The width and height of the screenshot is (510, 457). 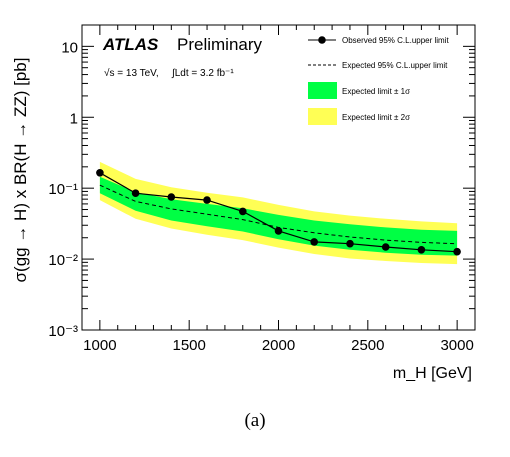 What do you see at coordinates (322, 40) in the screenshot?
I see `legend-observed-marker` at bounding box center [322, 40].